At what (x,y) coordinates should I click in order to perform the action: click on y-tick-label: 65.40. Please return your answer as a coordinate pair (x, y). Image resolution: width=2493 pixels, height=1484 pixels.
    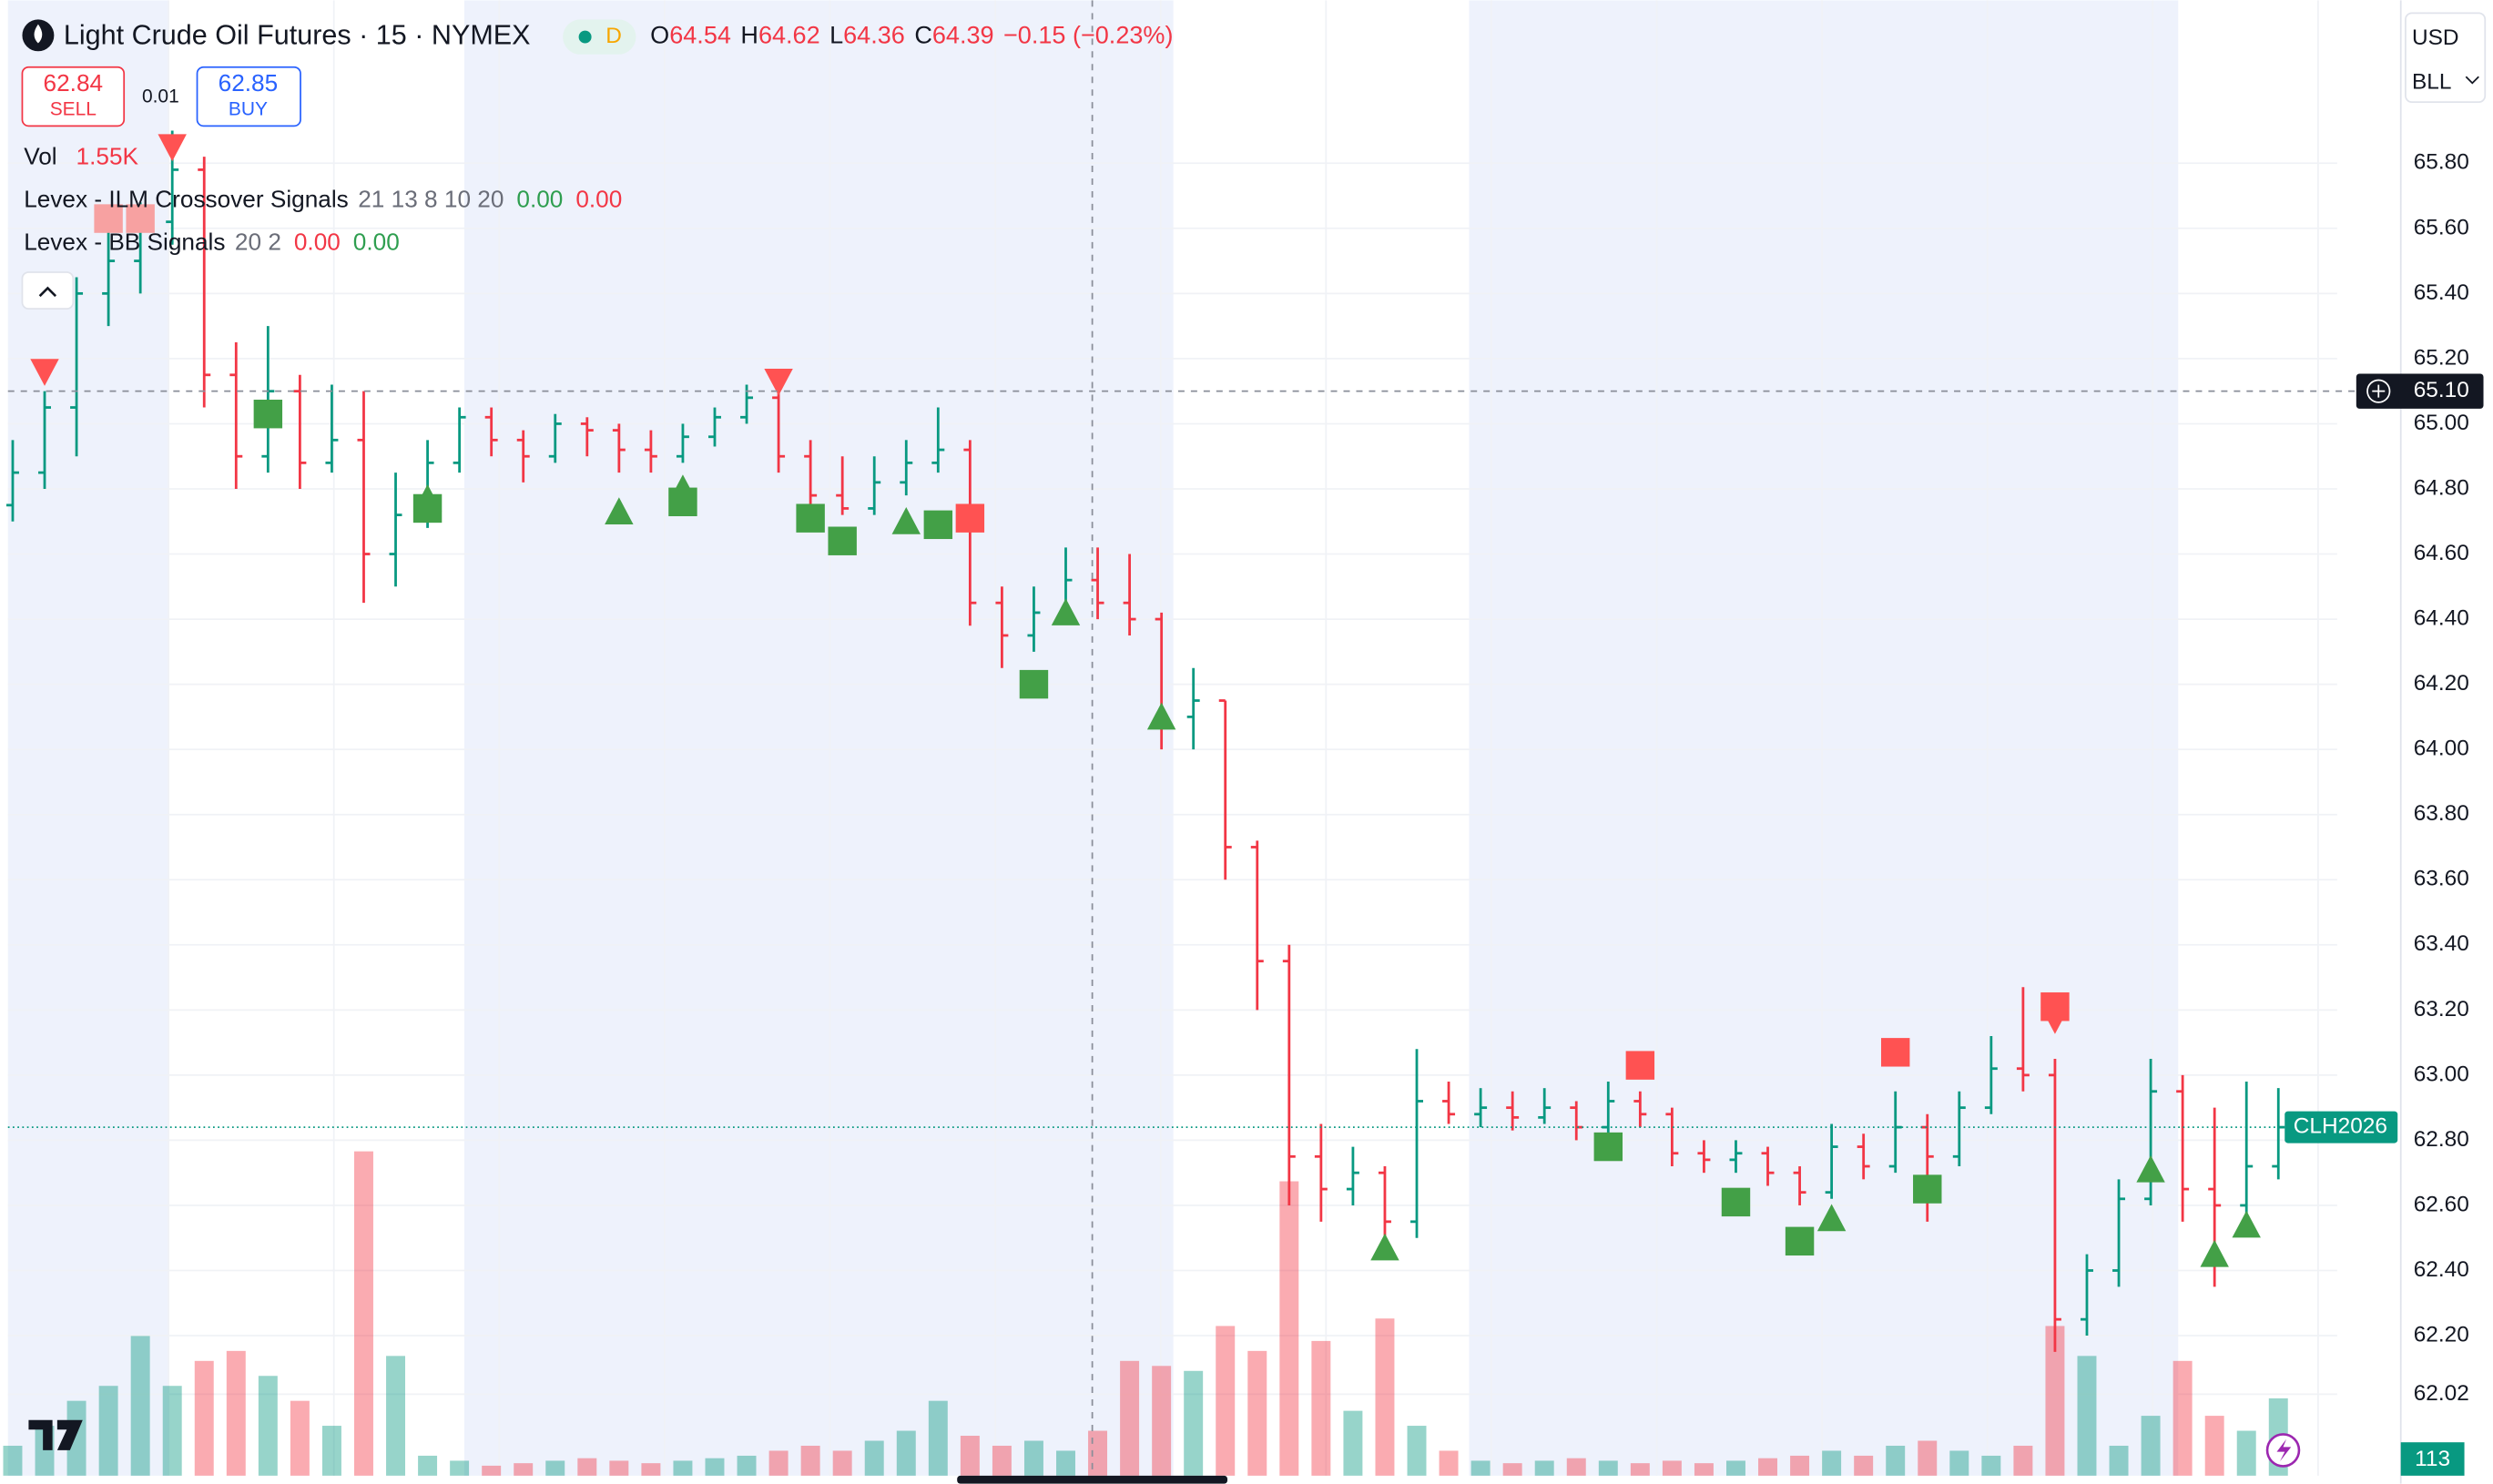
    Looking at the image, I should click on (2442, 292).